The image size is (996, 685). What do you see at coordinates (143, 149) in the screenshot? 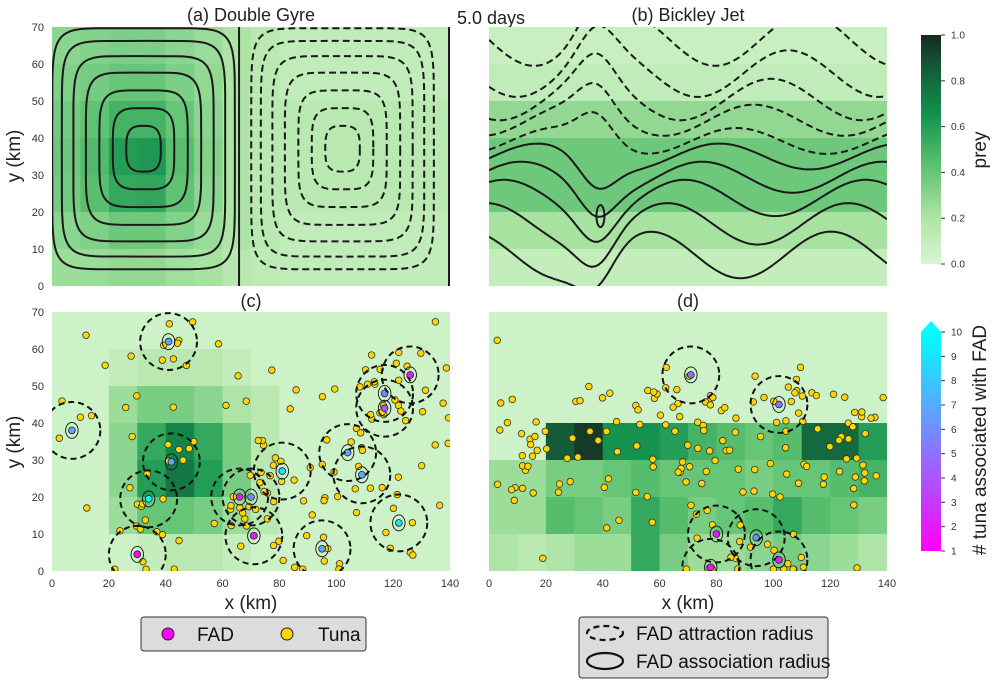
I see `streamline-solid` at bounding box center [143, 149].